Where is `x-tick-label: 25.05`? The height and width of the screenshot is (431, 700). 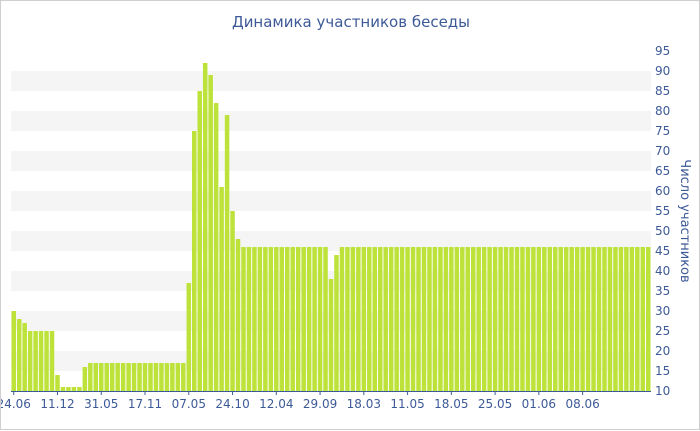 x-tick-label: 25.05 is located at coordinates (495, 404).